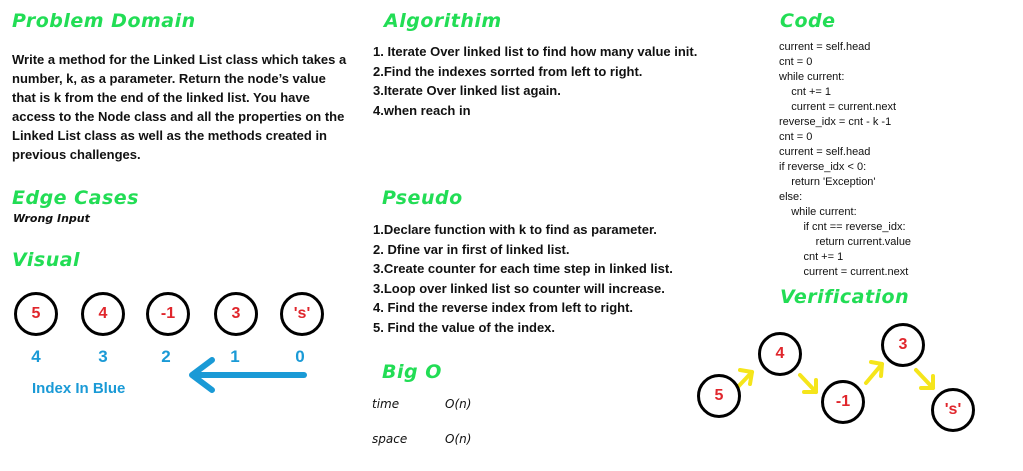 Image resolution: width=1023 pixels, height=471 pixels. I want to click on arrow-up-right-icon, so click(874, 373).